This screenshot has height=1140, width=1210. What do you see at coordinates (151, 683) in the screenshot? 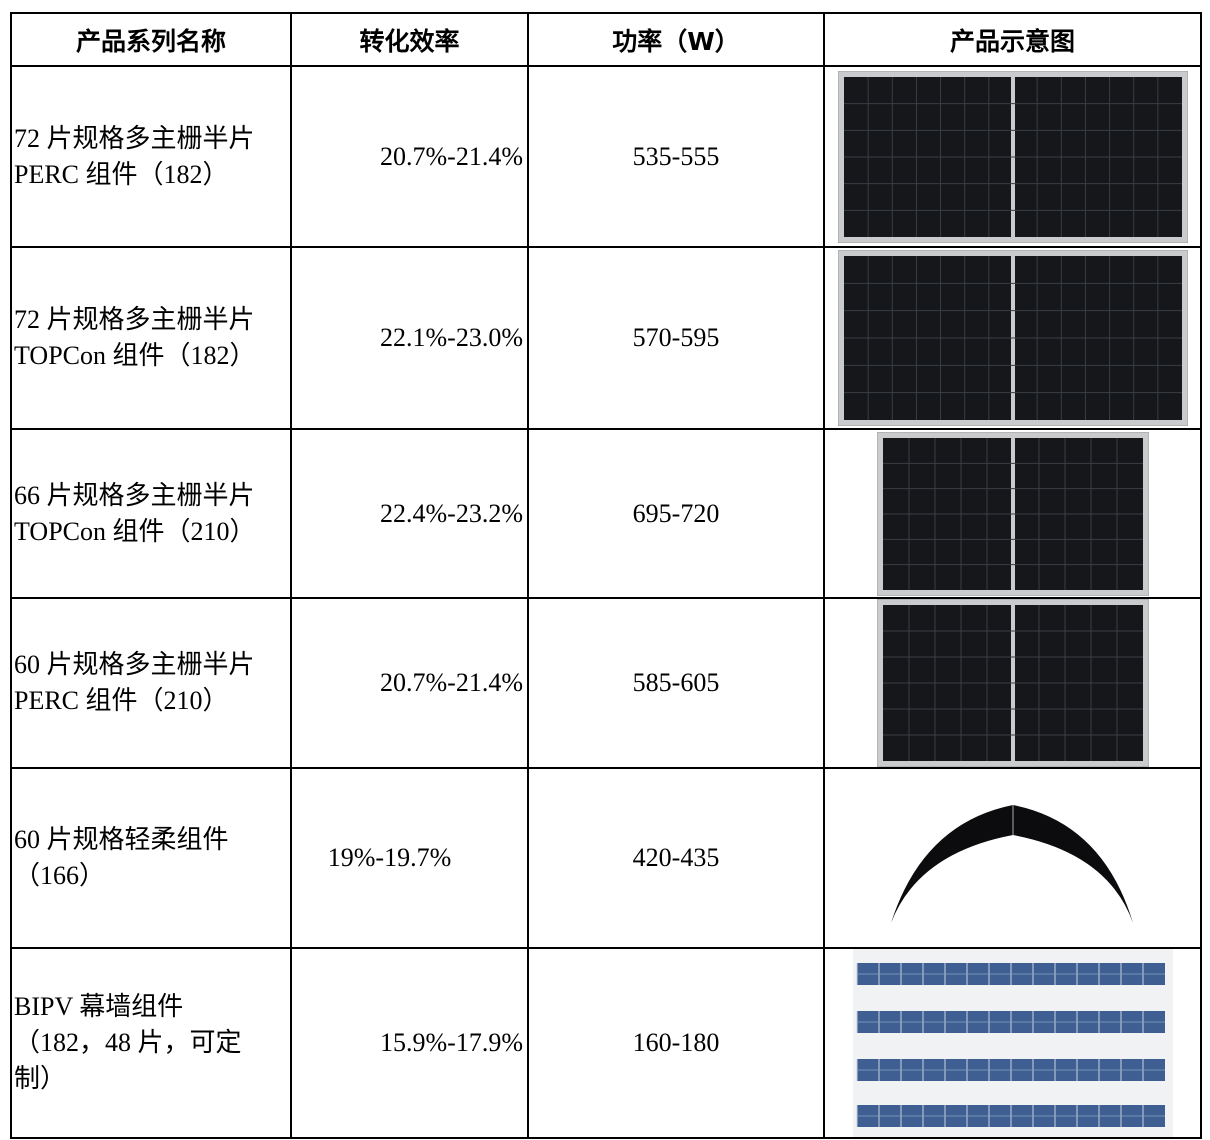
I see `product-name: 60 片规格多主栅半片 PERC 组件（210）` at bounding box center [151, 683].